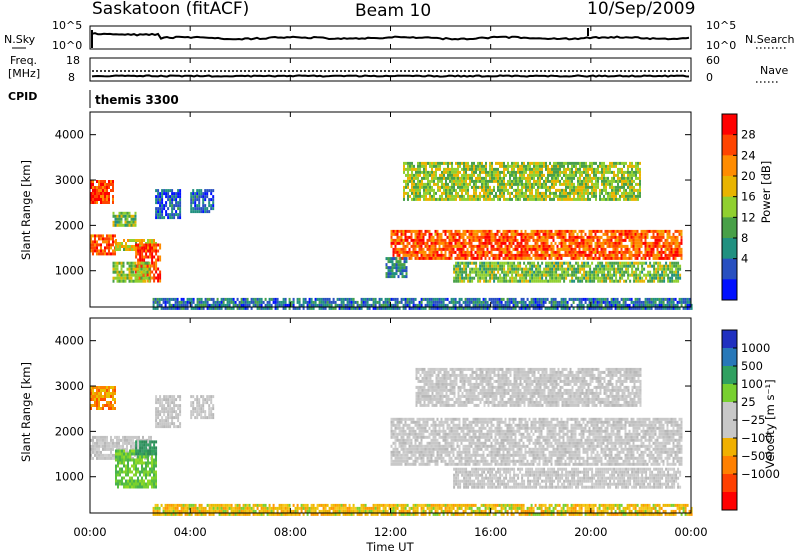 This screenshot has height=554, width=800. I want to click on x-tick-label-5: 20:00, so click(590, 532).